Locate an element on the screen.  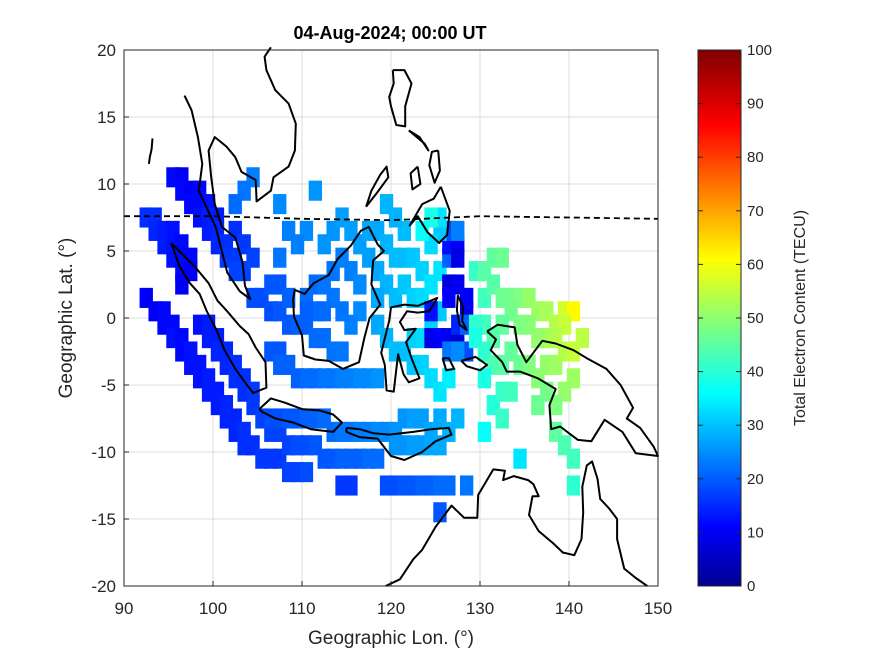
colorbar-tick-label: 80 is located at coordinates (755, 157).